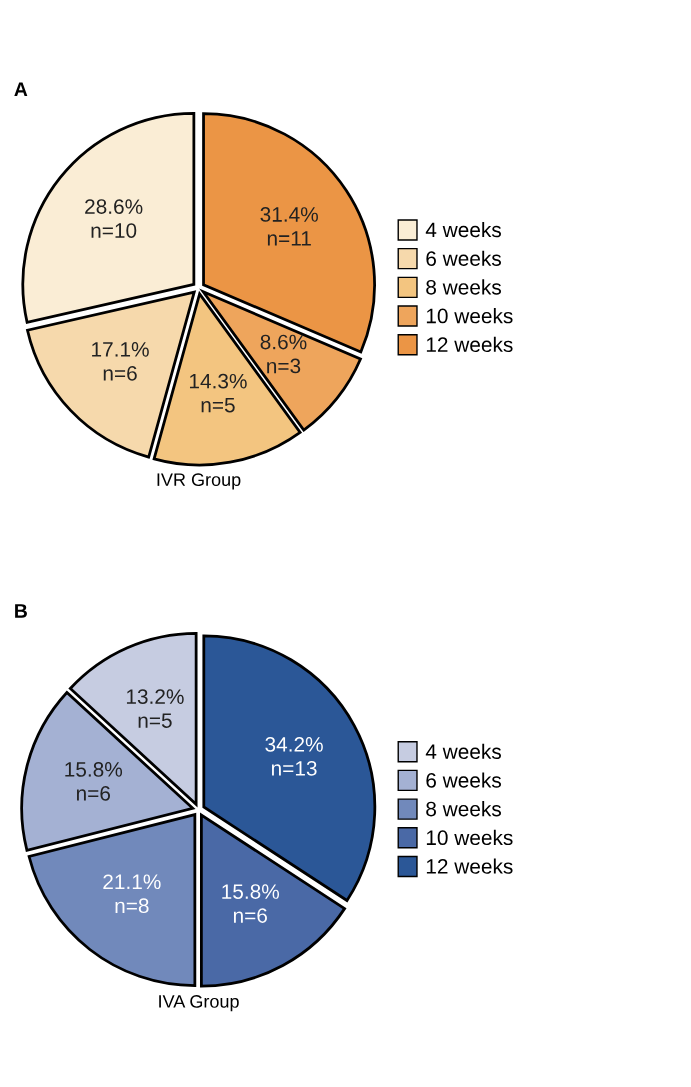 This screenshot has height=1087, width=691. I want to click on data-label: 31.4% n=11, so click(289, 226).